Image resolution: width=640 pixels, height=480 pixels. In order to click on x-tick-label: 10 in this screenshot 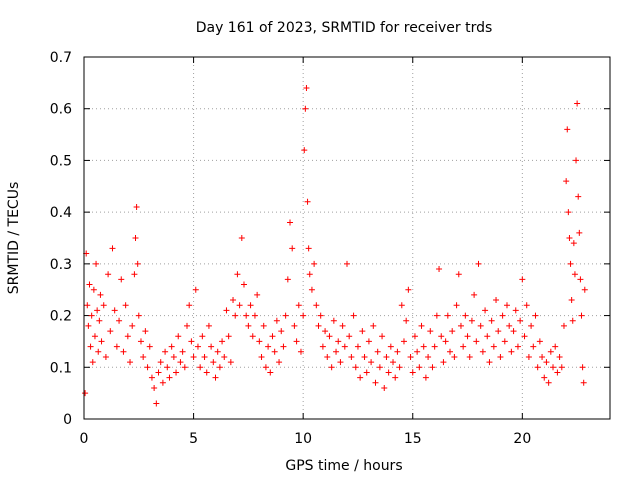, I will do `click(303, 439)`.